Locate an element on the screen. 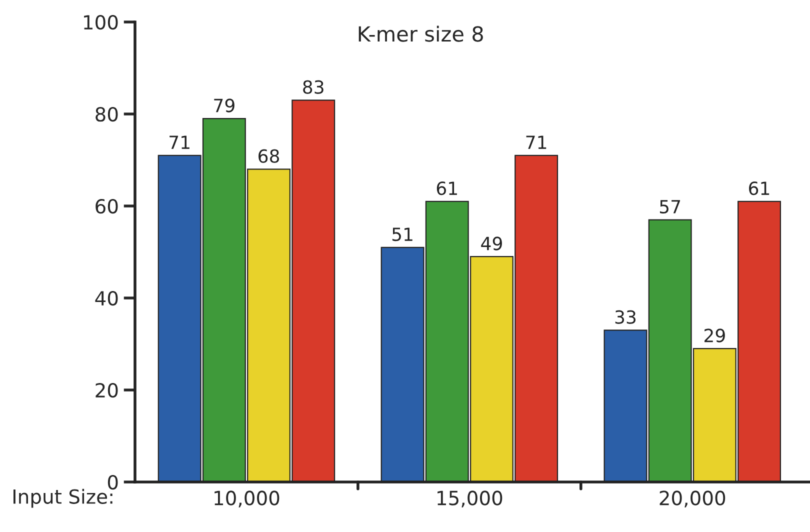  y-tick-label: 40 is located at coordinates (106, 298).